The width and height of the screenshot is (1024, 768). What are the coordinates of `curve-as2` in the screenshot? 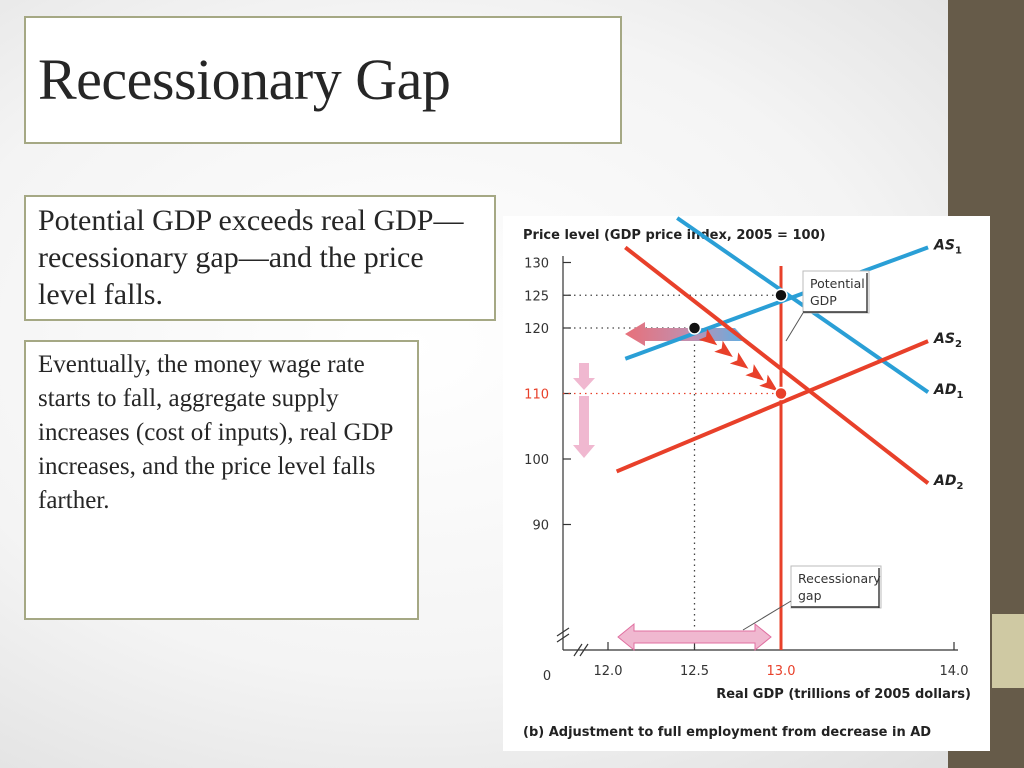 It's located at (772, 406).